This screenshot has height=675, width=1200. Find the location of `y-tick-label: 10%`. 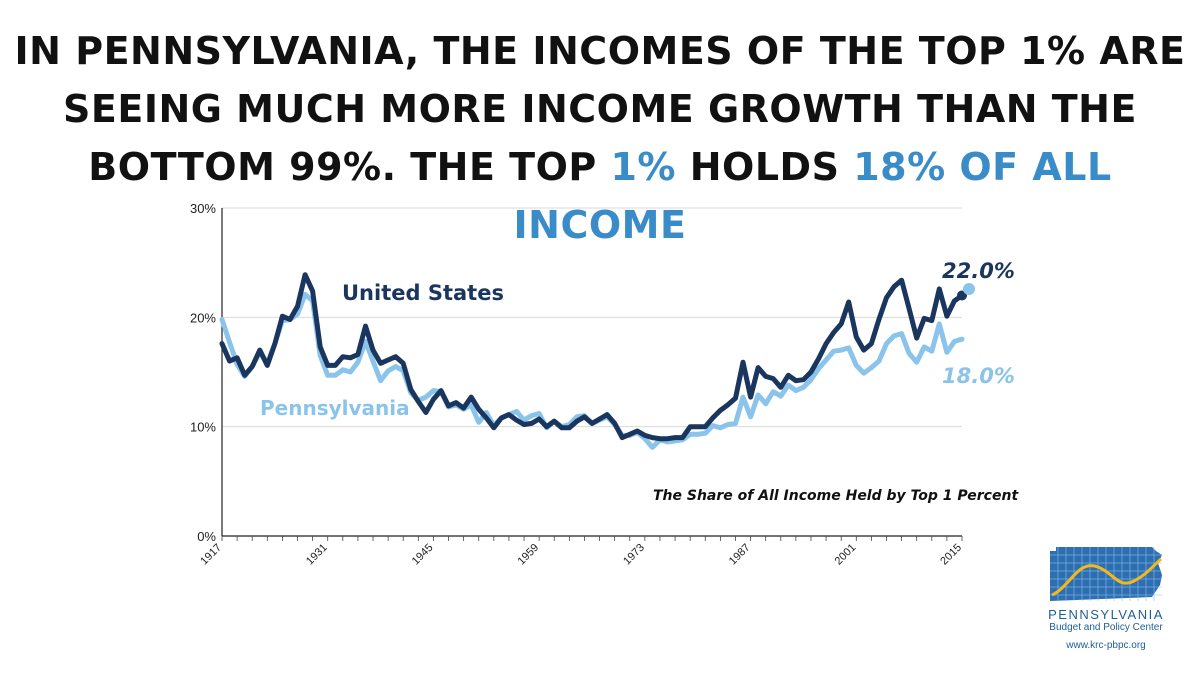

y-tick-label: 10% is located at coordinates (203, 427).